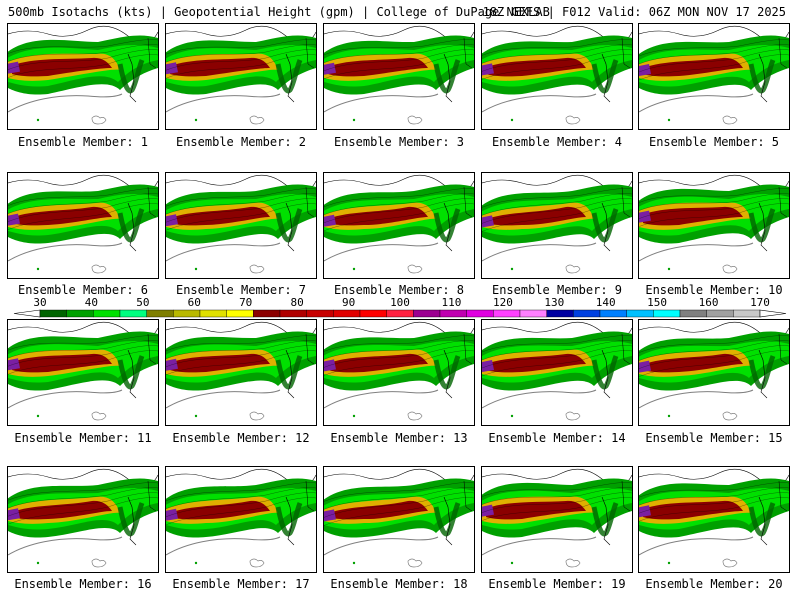  I want to click on color-bar-tick-label: 30, so click(39, 302).